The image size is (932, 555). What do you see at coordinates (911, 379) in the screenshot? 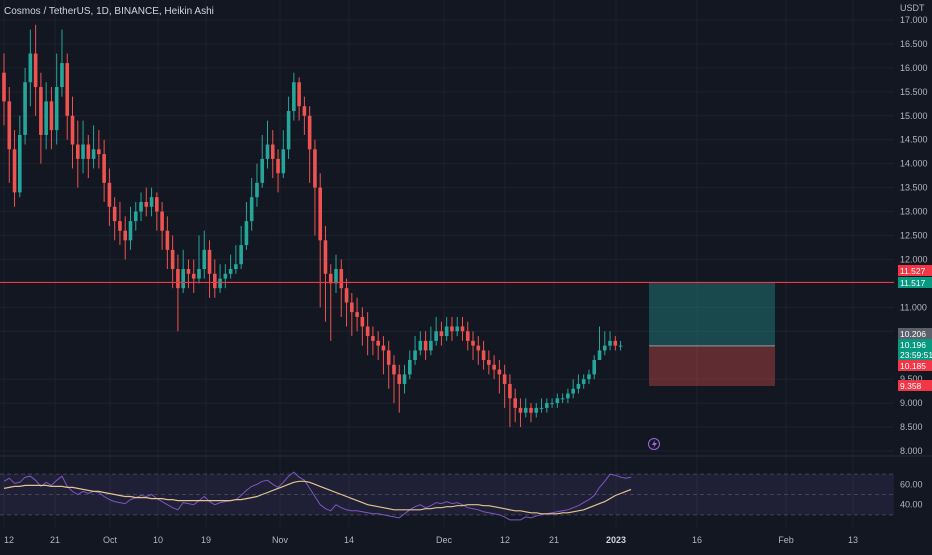
I see `price-tick-label: 9.500` at bounding box center [911, 379].